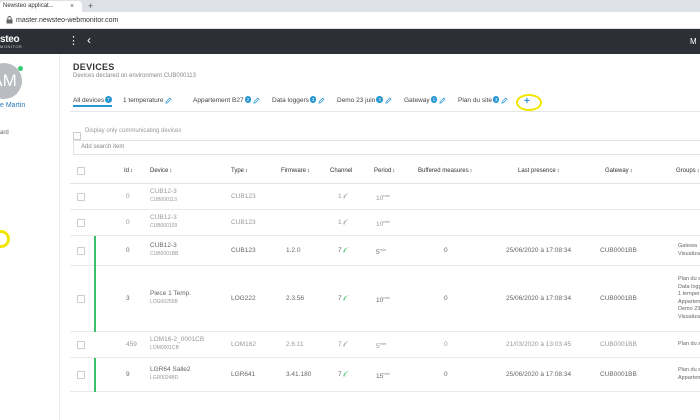 The image size is (700, 420). I want to click on tab-device-group: Plan du site 3, so click(483, 101).